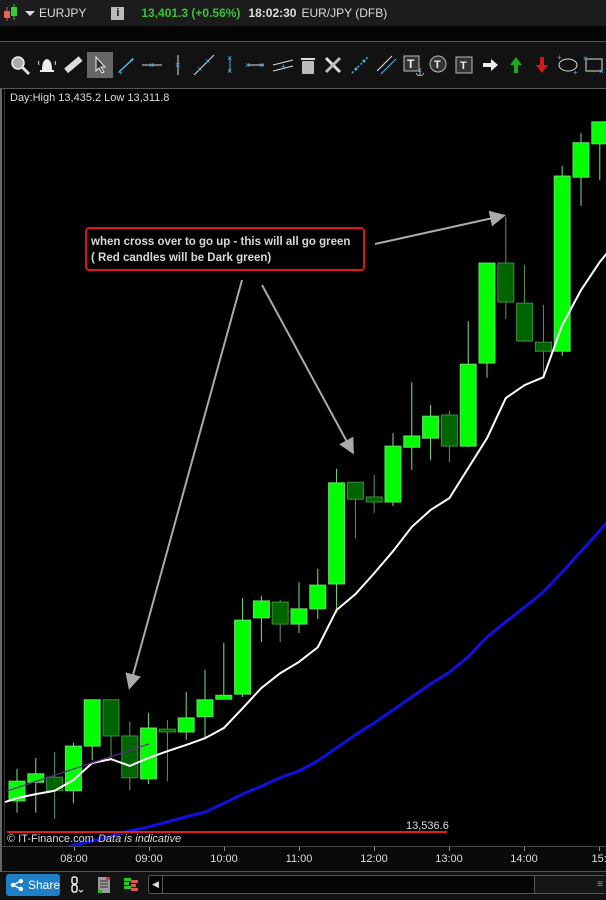 The height and width of the screenshot is (900, 606). Describe the element at coordinates (104, 885) in the screenshot. I see `report-icon` at that location.